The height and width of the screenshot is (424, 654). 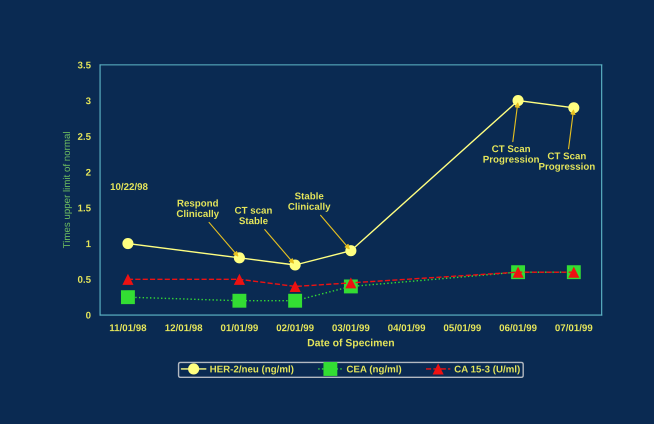 I want to click on x-tick-label: 11/01/98, so click(x=128, y=328).